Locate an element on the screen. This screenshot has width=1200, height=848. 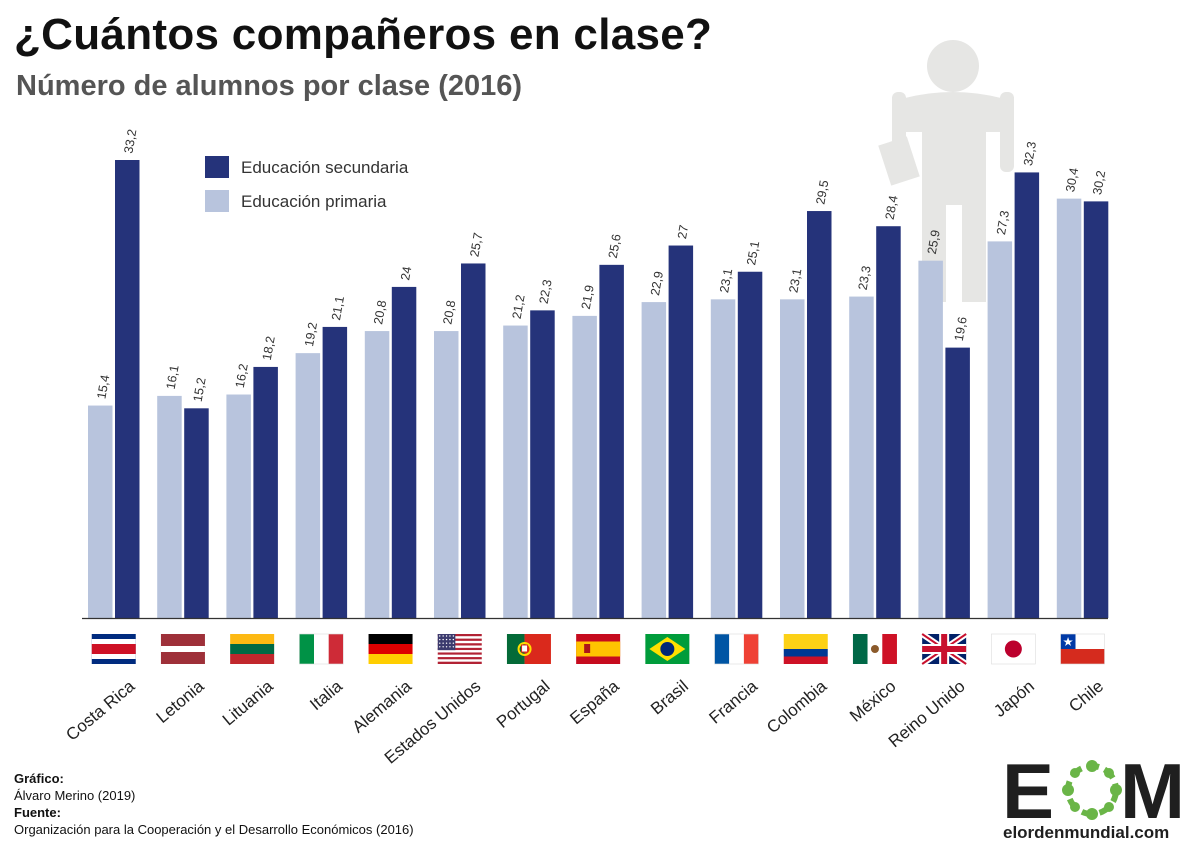
flag-costa-rica-icon is located at coordinates (113, 649).